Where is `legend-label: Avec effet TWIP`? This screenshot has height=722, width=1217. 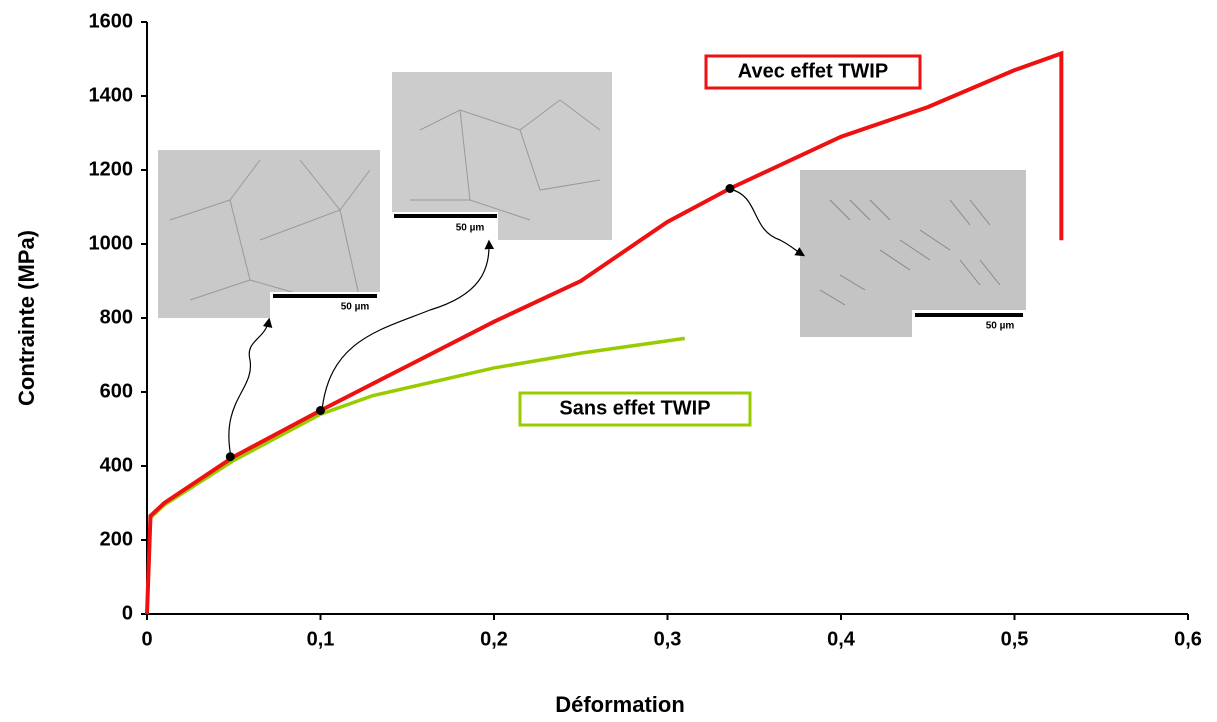 legend-label: Avec effet TWIP is located at coordinates (813, 71).